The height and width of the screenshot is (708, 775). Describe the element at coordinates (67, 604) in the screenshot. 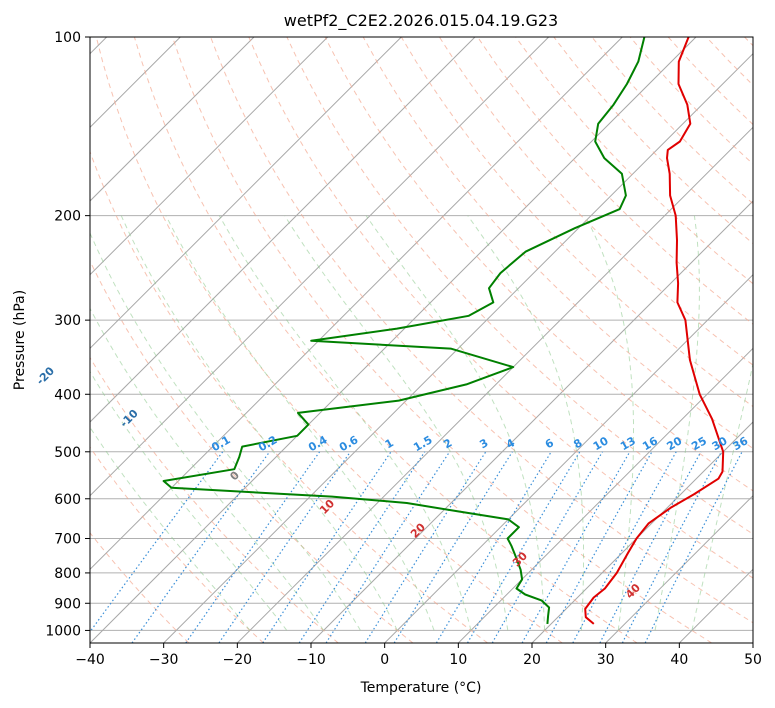

I see `y-tick-label: 900` at that location.